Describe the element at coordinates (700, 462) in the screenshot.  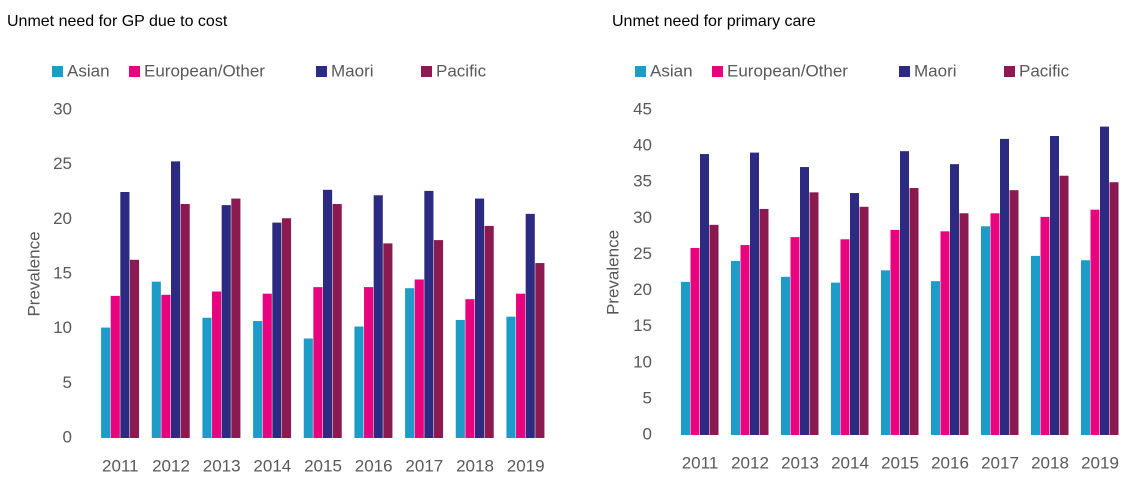
I see `x-tick-label: 2011` at that location.